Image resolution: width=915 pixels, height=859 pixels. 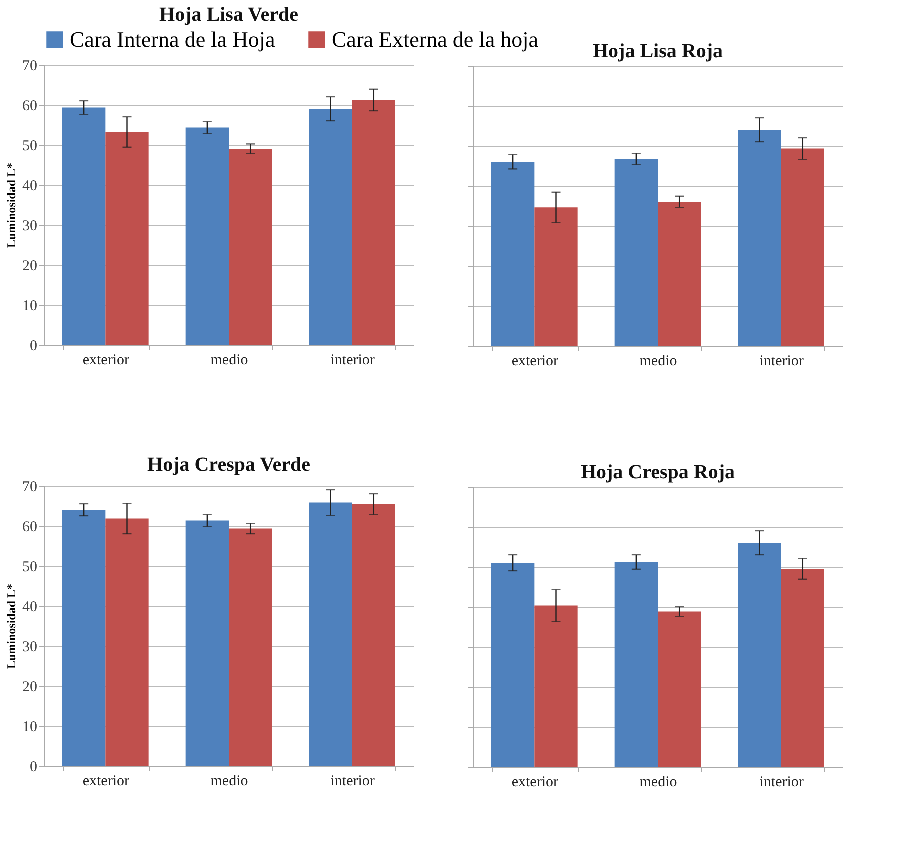 I want to click on legend-label: Cara Interna de la Hoja, so click(x=173, y=39).